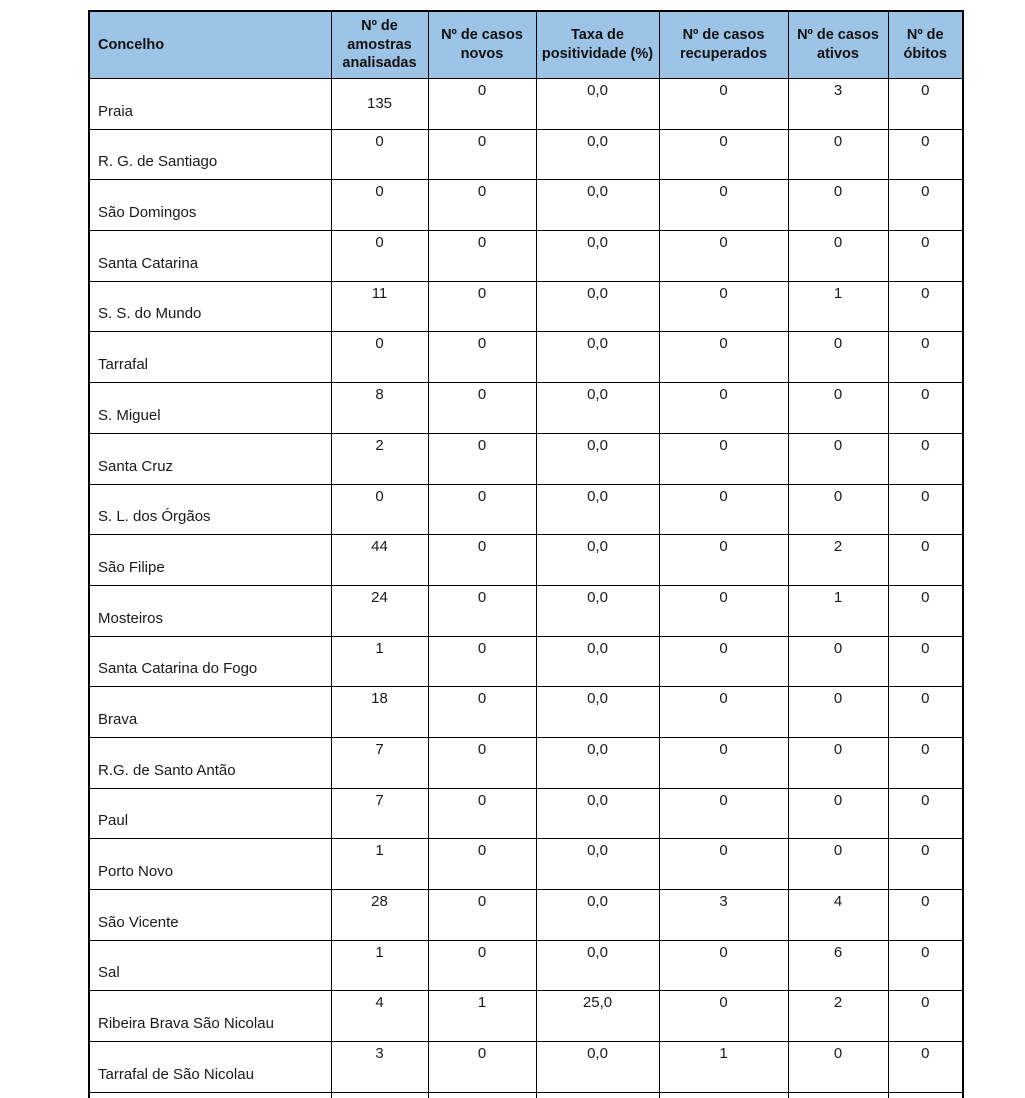 The height and width of the screenshot is (1098, 1025). What do you see at coordinates (526, 864) in the screenshot?
I see `table-row: Porto Novo 1 0 0,0 0 0 0` at bounding box center [526, 864].